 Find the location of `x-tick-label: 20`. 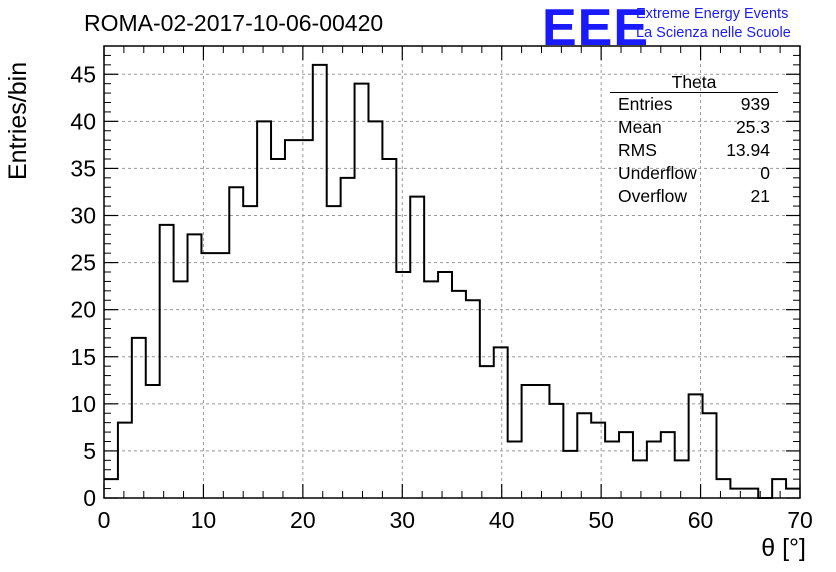

x-tick-label: 20 is located at coordinates (303, 520).